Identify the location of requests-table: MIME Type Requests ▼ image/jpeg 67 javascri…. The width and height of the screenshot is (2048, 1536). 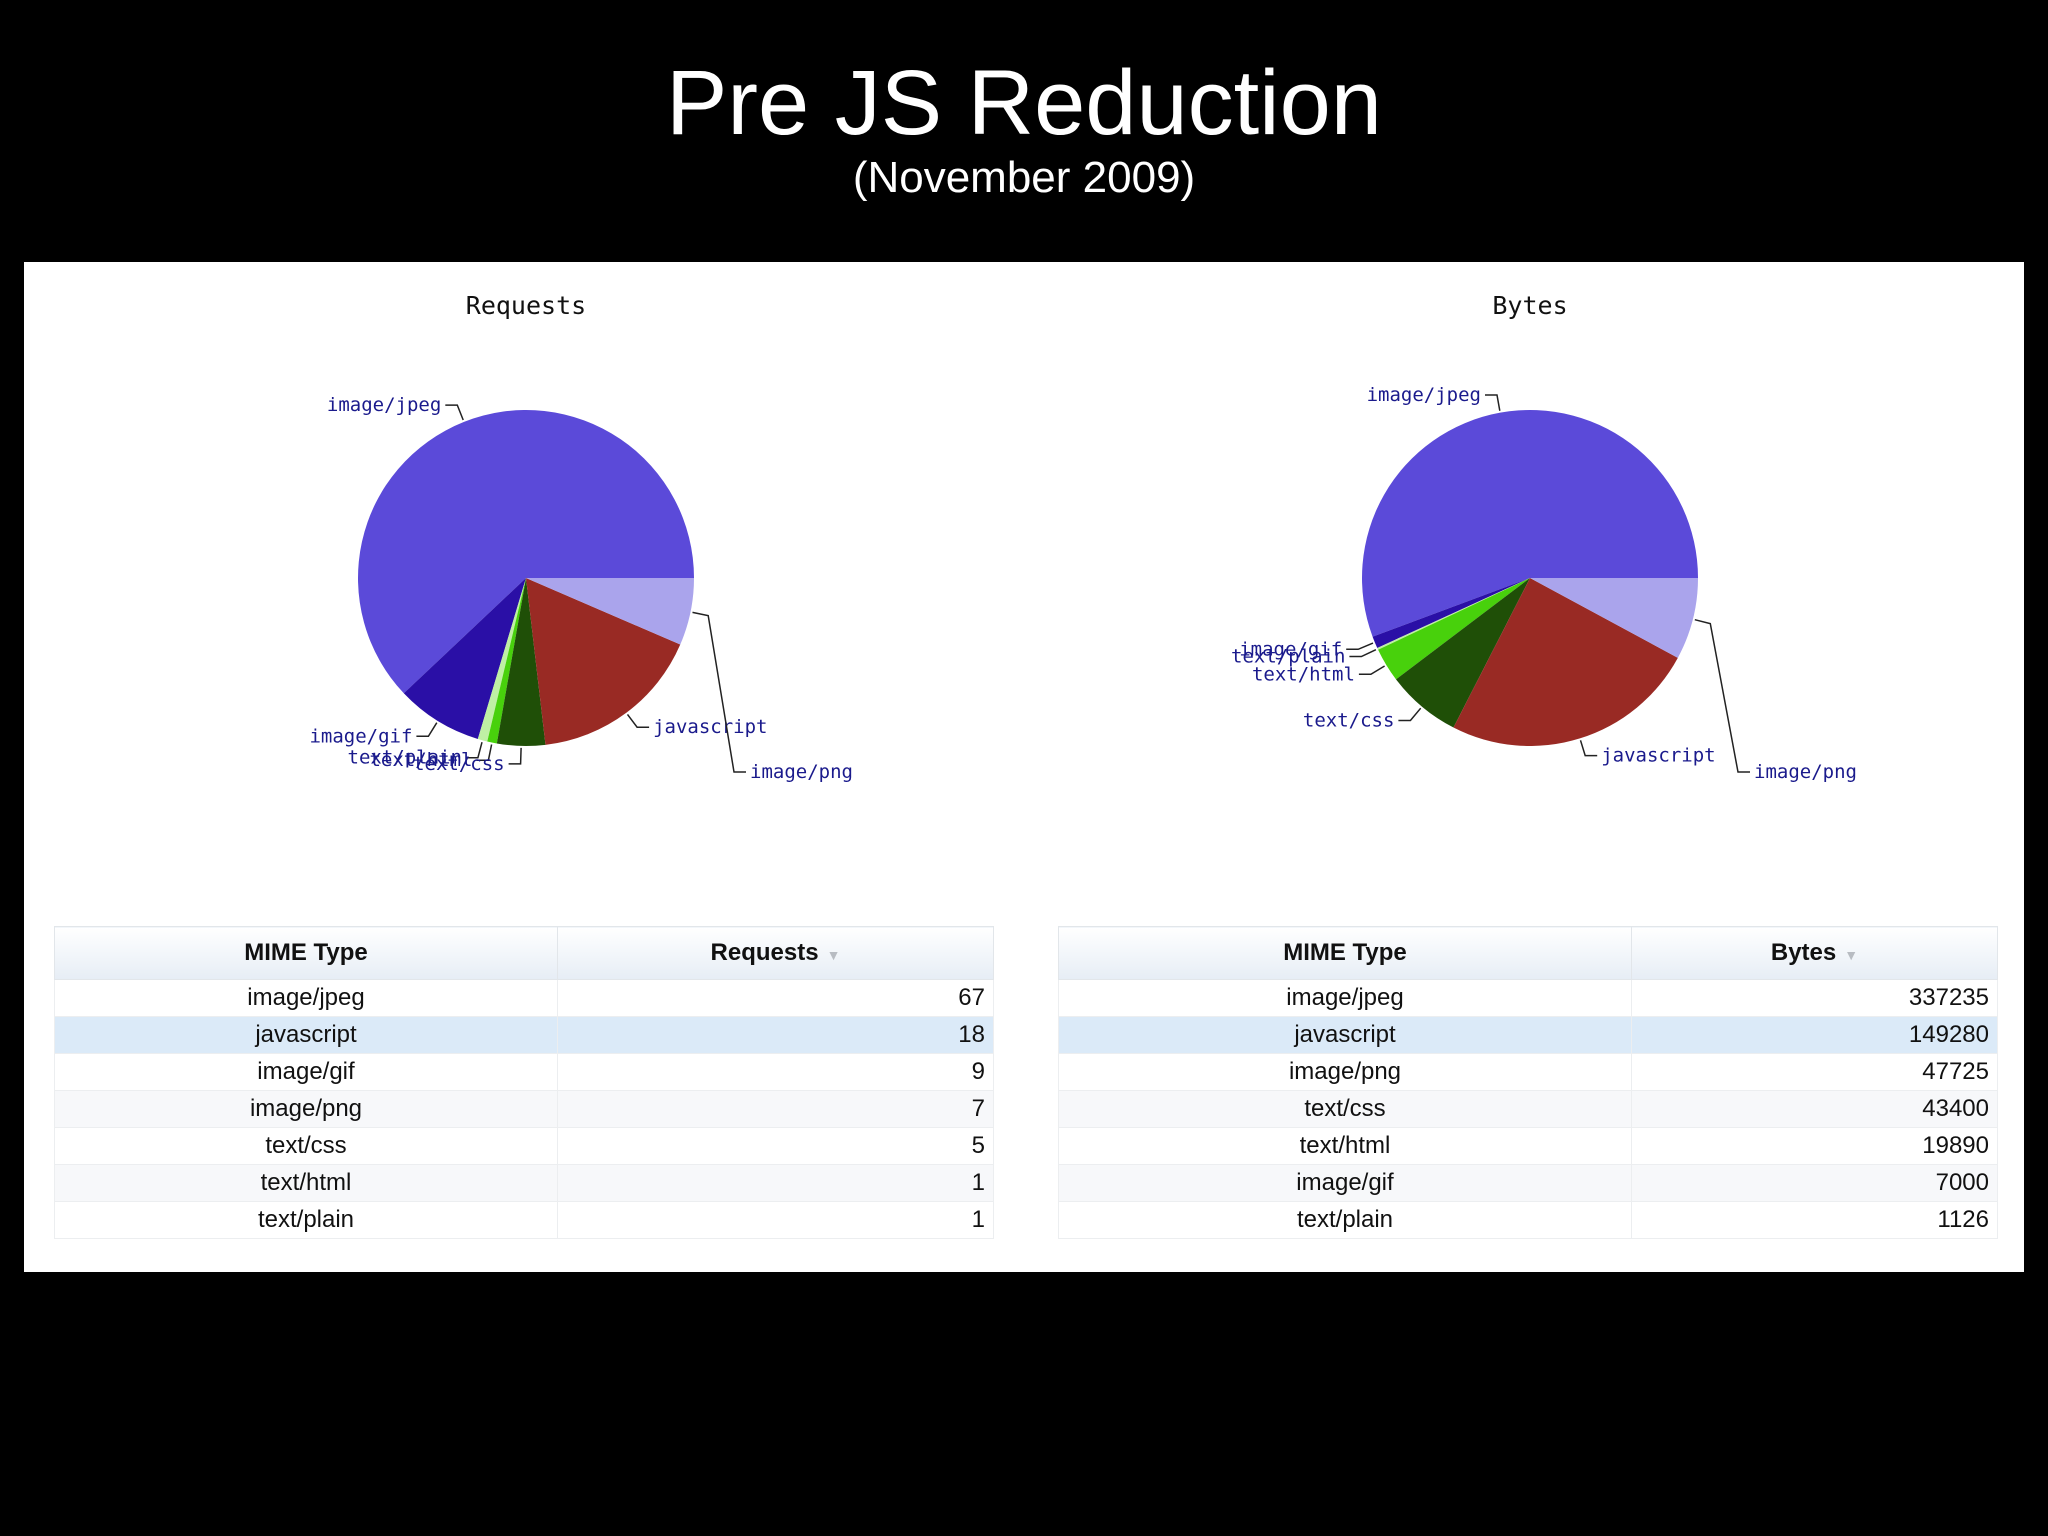
(524, 1082).